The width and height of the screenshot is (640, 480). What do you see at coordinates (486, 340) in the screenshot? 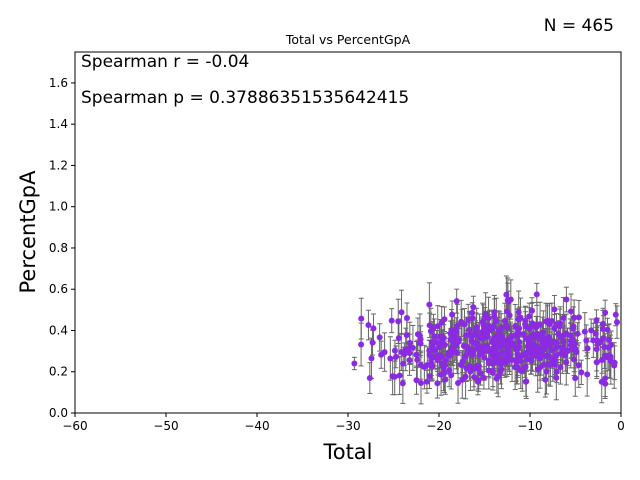
I see `data-points-layer` at bounding box center [486, 340].